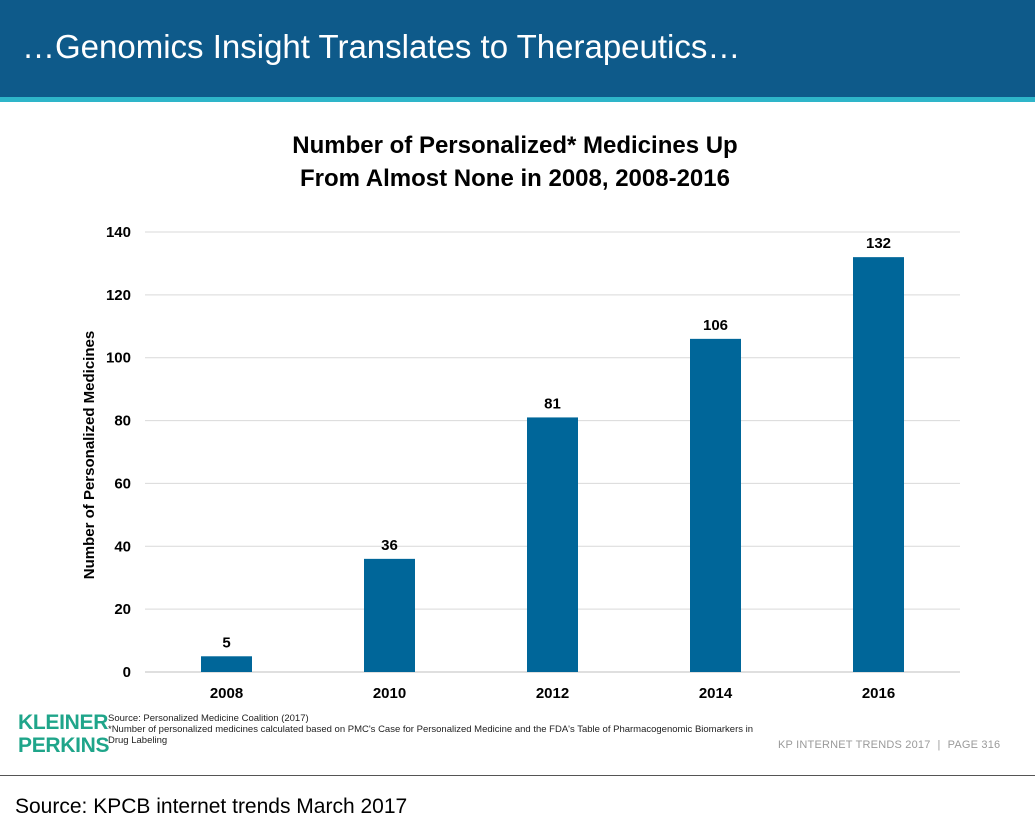  Describe the element at coordinates (127, 672) in the screenshot. I see `y-tick-label: 0` at that location.